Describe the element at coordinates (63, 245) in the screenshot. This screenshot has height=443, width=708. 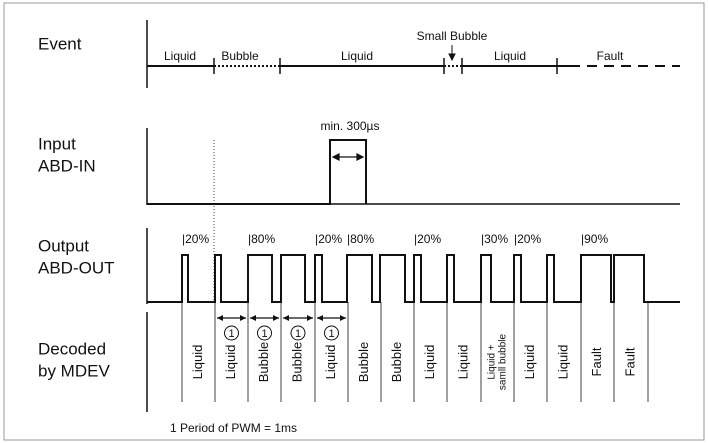
I see `row-label: Output` at that location.